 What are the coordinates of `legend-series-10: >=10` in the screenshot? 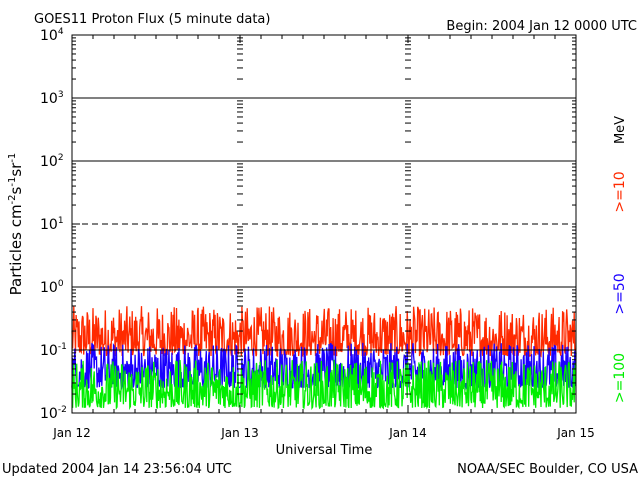 It's located at (620, 191).